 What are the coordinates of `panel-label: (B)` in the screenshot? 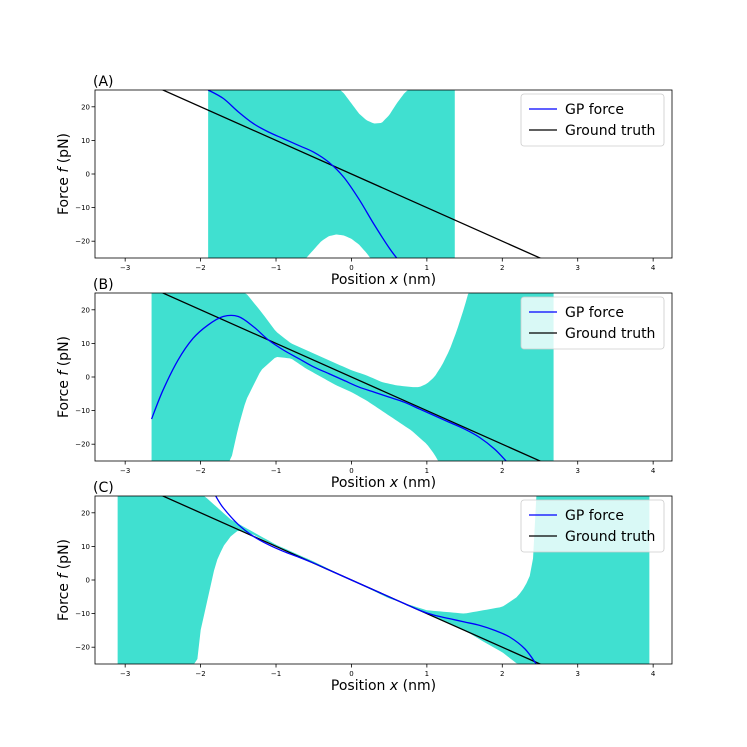 It's located at (103, 285).